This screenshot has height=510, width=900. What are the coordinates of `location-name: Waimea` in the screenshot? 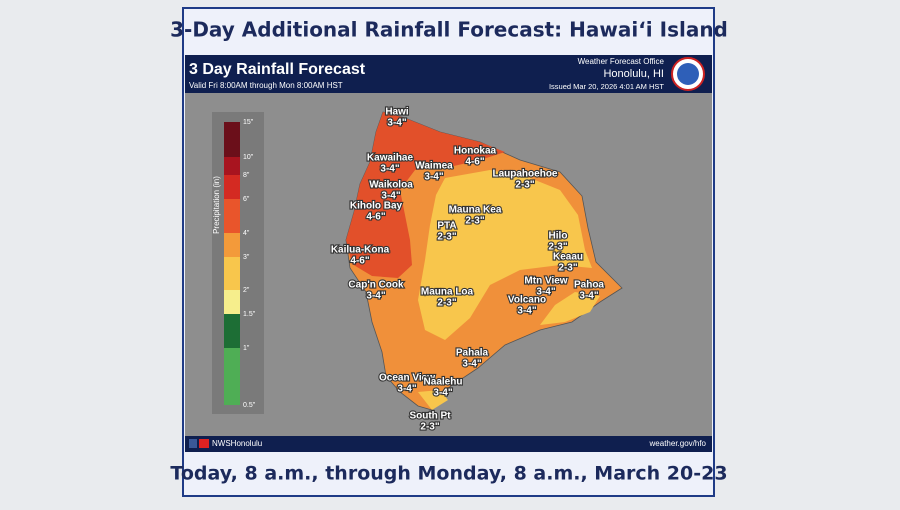 It's located at (434, 166).